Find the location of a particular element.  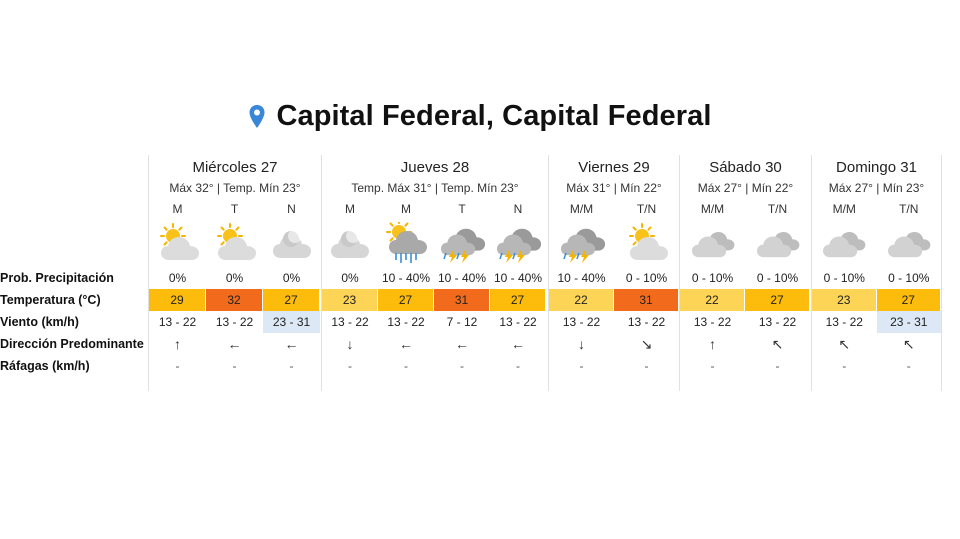

day-minmax: Temp. Máx 31° | Temp. Mín 23° is located at coordinates (435, 188).